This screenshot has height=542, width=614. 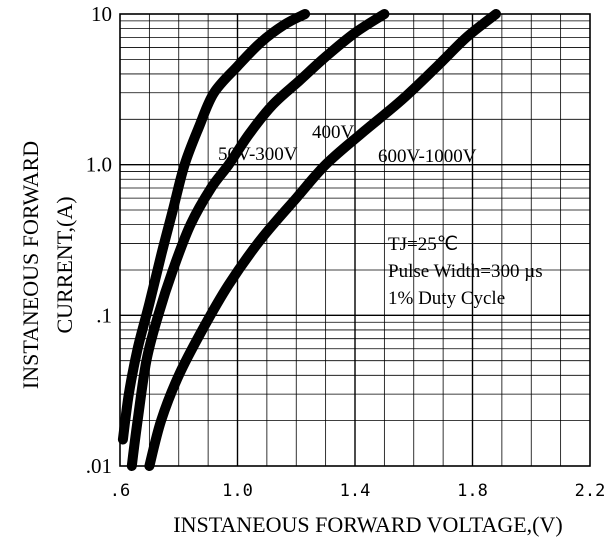 What do you see at coordinates (465, 271) in the screenshot?
I see `annotation-pulse-width: Pulse Width=300 µs` at bounding box center [465, 271].